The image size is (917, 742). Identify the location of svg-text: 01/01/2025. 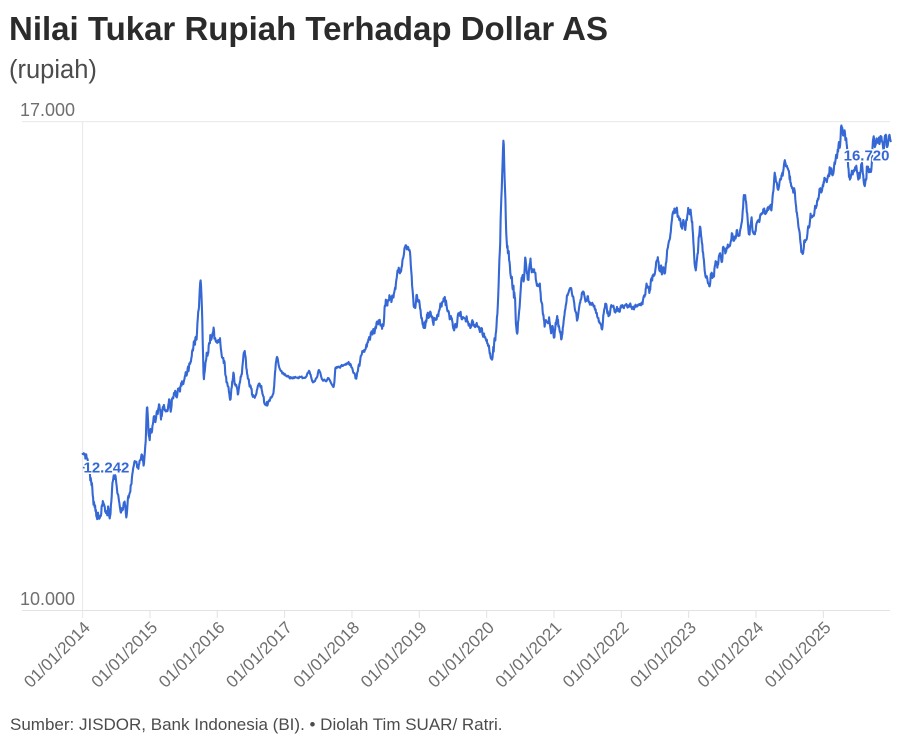
(798, 655).